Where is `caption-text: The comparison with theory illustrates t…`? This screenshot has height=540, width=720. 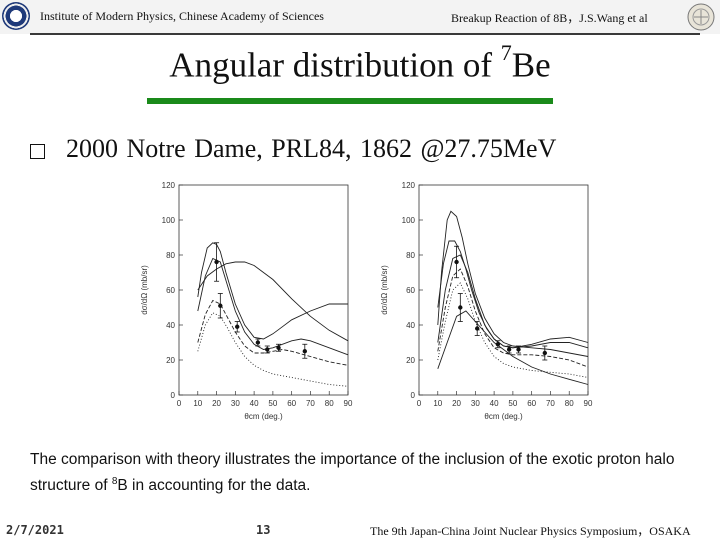
caption-text: The comparison with theory illustrates t… is located at coordinates (352, 473).